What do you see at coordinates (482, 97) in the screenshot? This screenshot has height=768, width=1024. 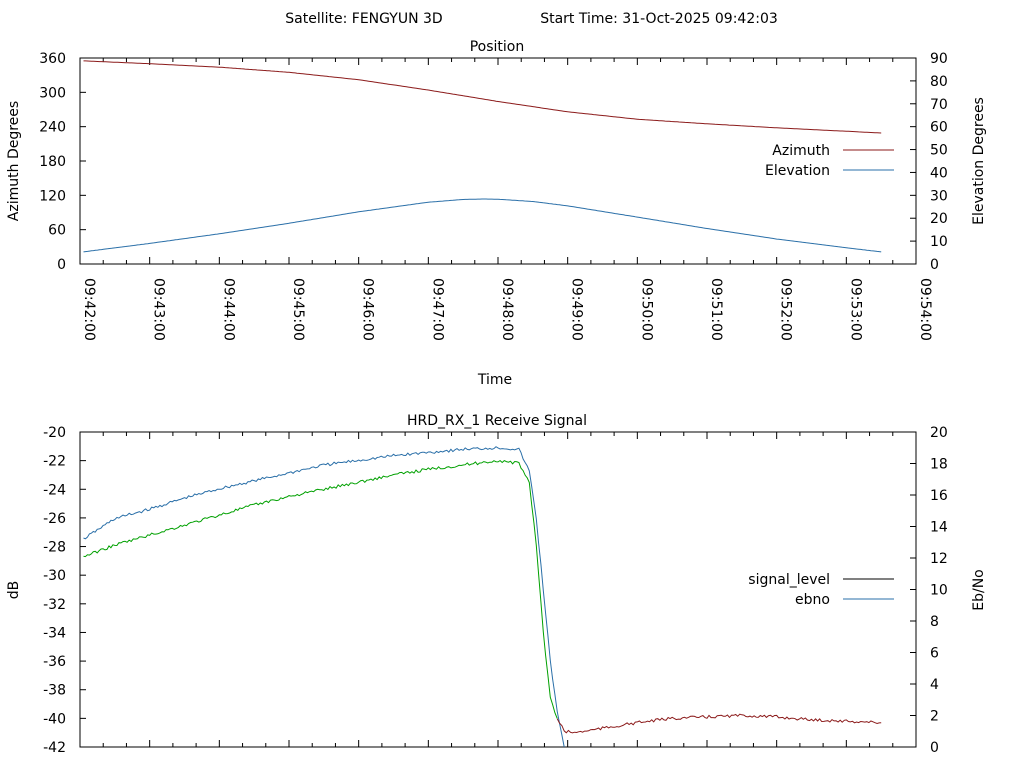 I see `position-series-azimuth-line` at bounding box center [482, 97].